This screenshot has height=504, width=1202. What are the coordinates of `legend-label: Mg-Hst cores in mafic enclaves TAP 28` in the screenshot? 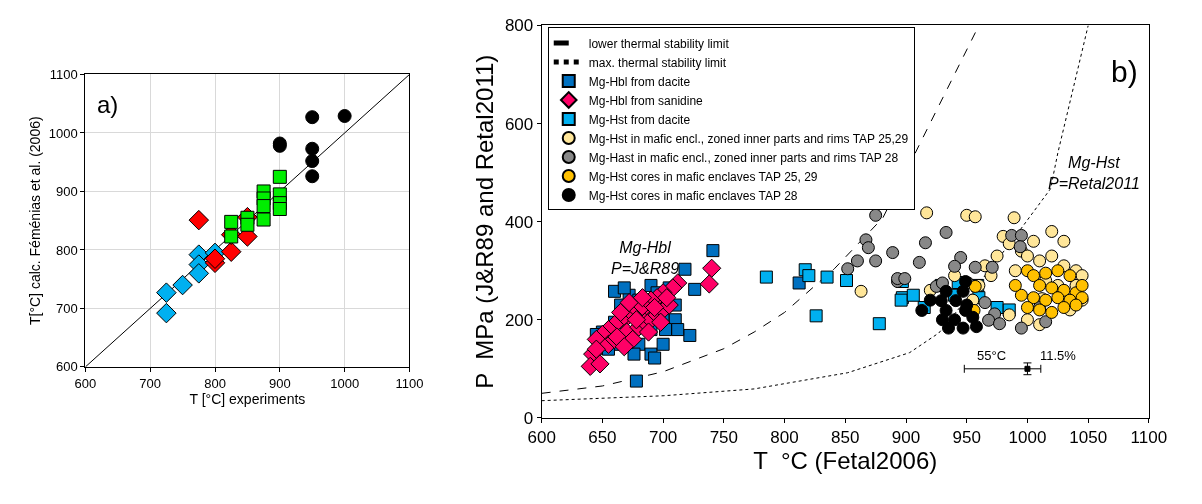 It's located at (693, 195).